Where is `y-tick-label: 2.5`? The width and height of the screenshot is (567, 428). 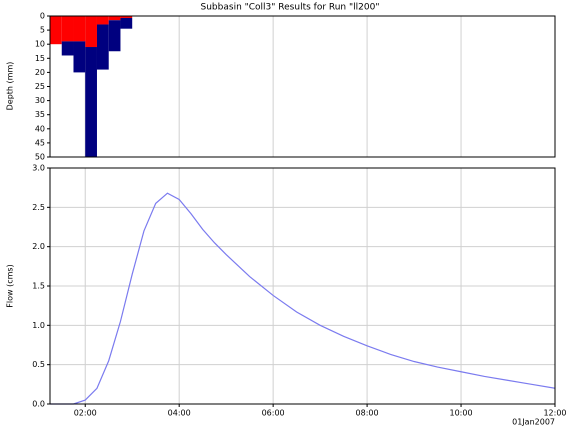 y-tick-label: 2.5 is located at coordinates (38, 207).